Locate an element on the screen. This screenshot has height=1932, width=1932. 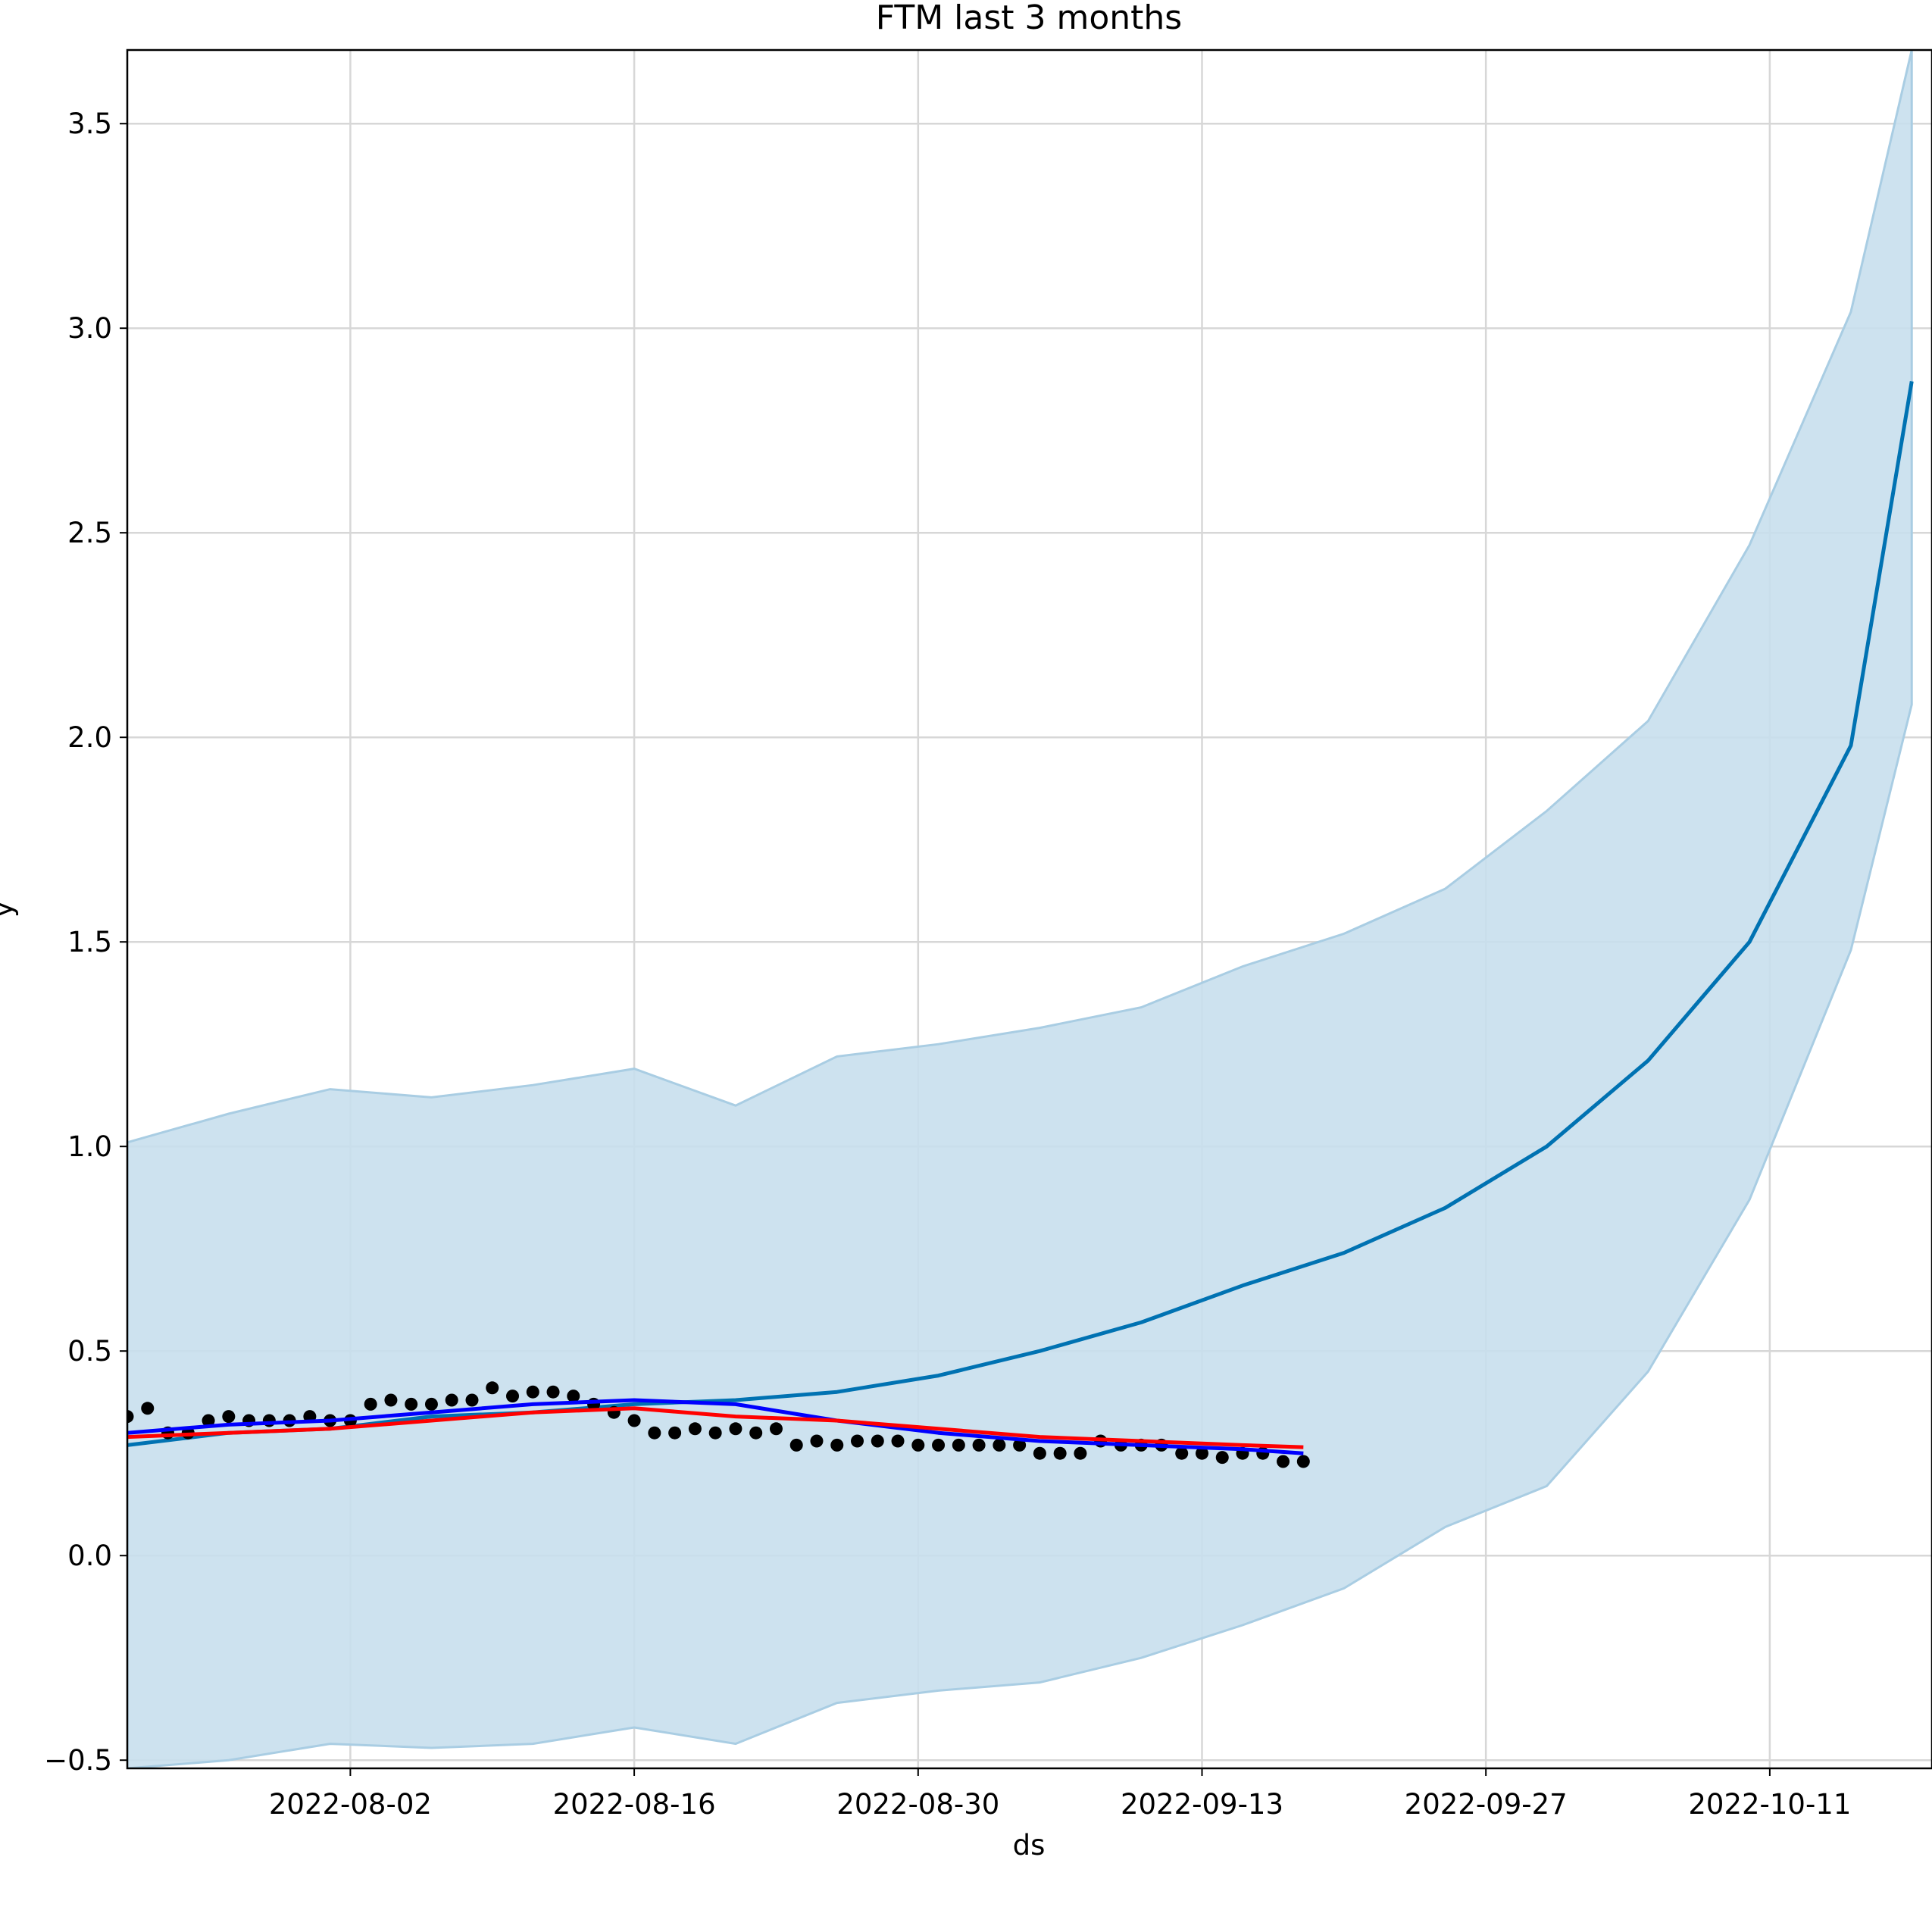
y-tick-label: 2.5 is located at coordinates (89, 533).